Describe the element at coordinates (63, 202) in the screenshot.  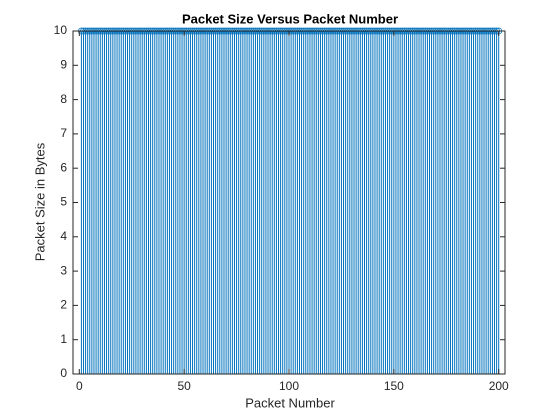
I see `y-tick-label: 5` at that location.